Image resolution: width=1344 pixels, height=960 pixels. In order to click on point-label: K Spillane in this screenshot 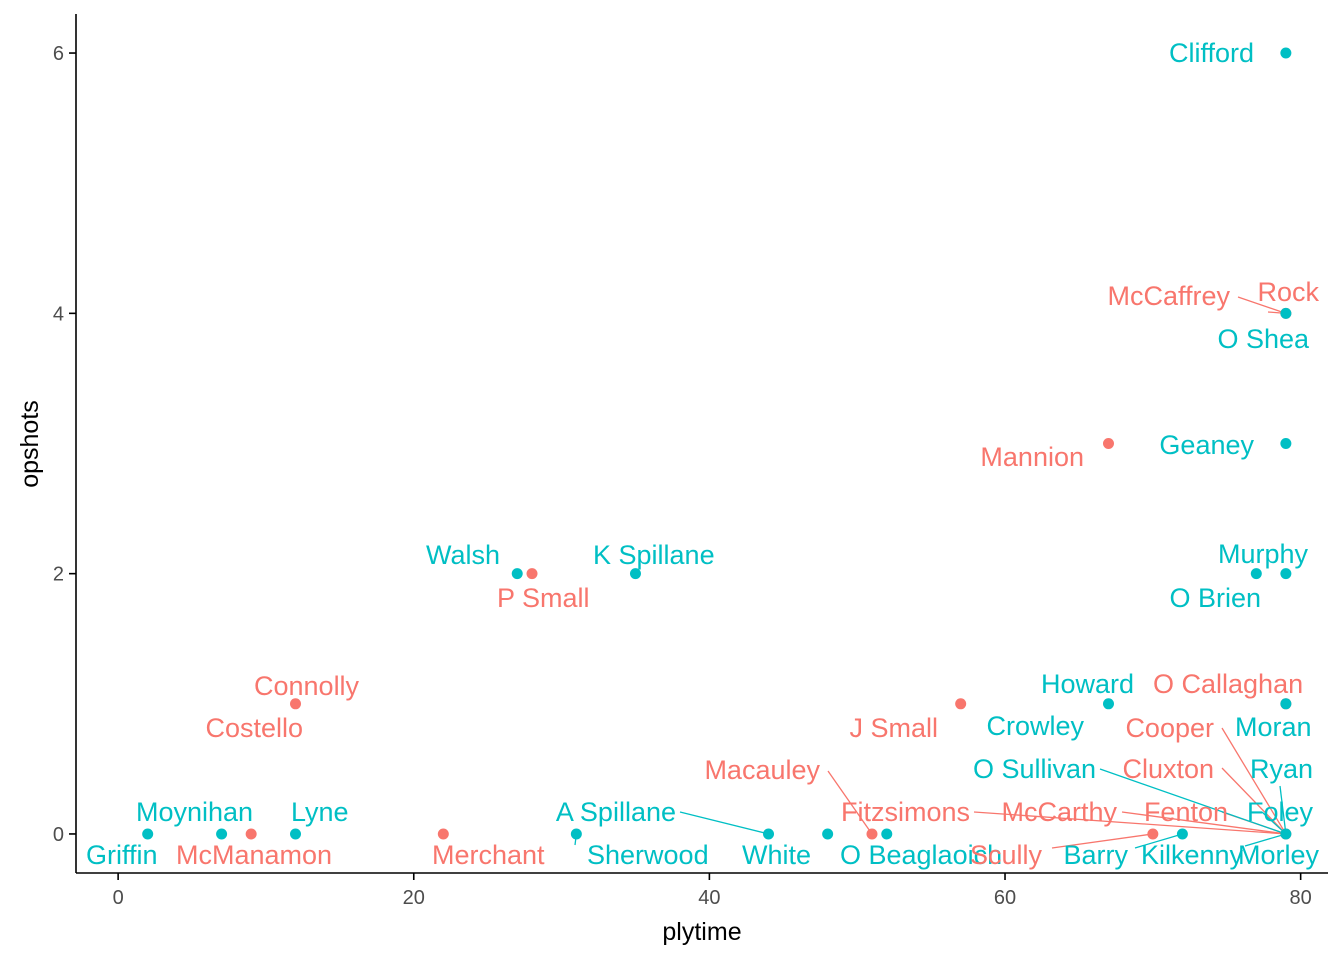, I will do `click(654, 555)`.